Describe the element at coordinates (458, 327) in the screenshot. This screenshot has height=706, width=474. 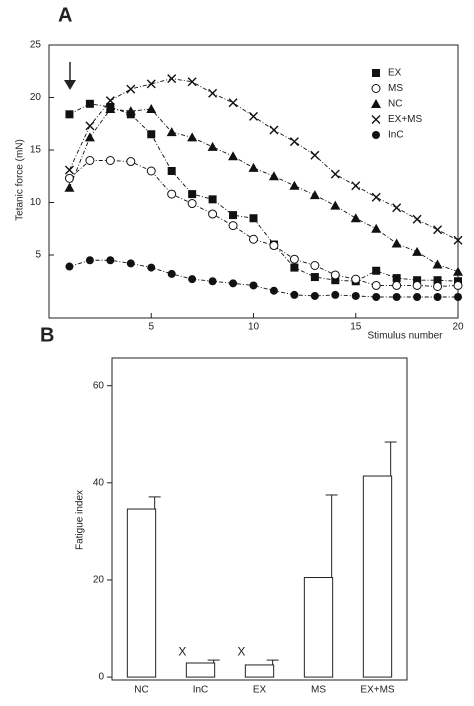
I see `x-tick-label: 20` at that location.